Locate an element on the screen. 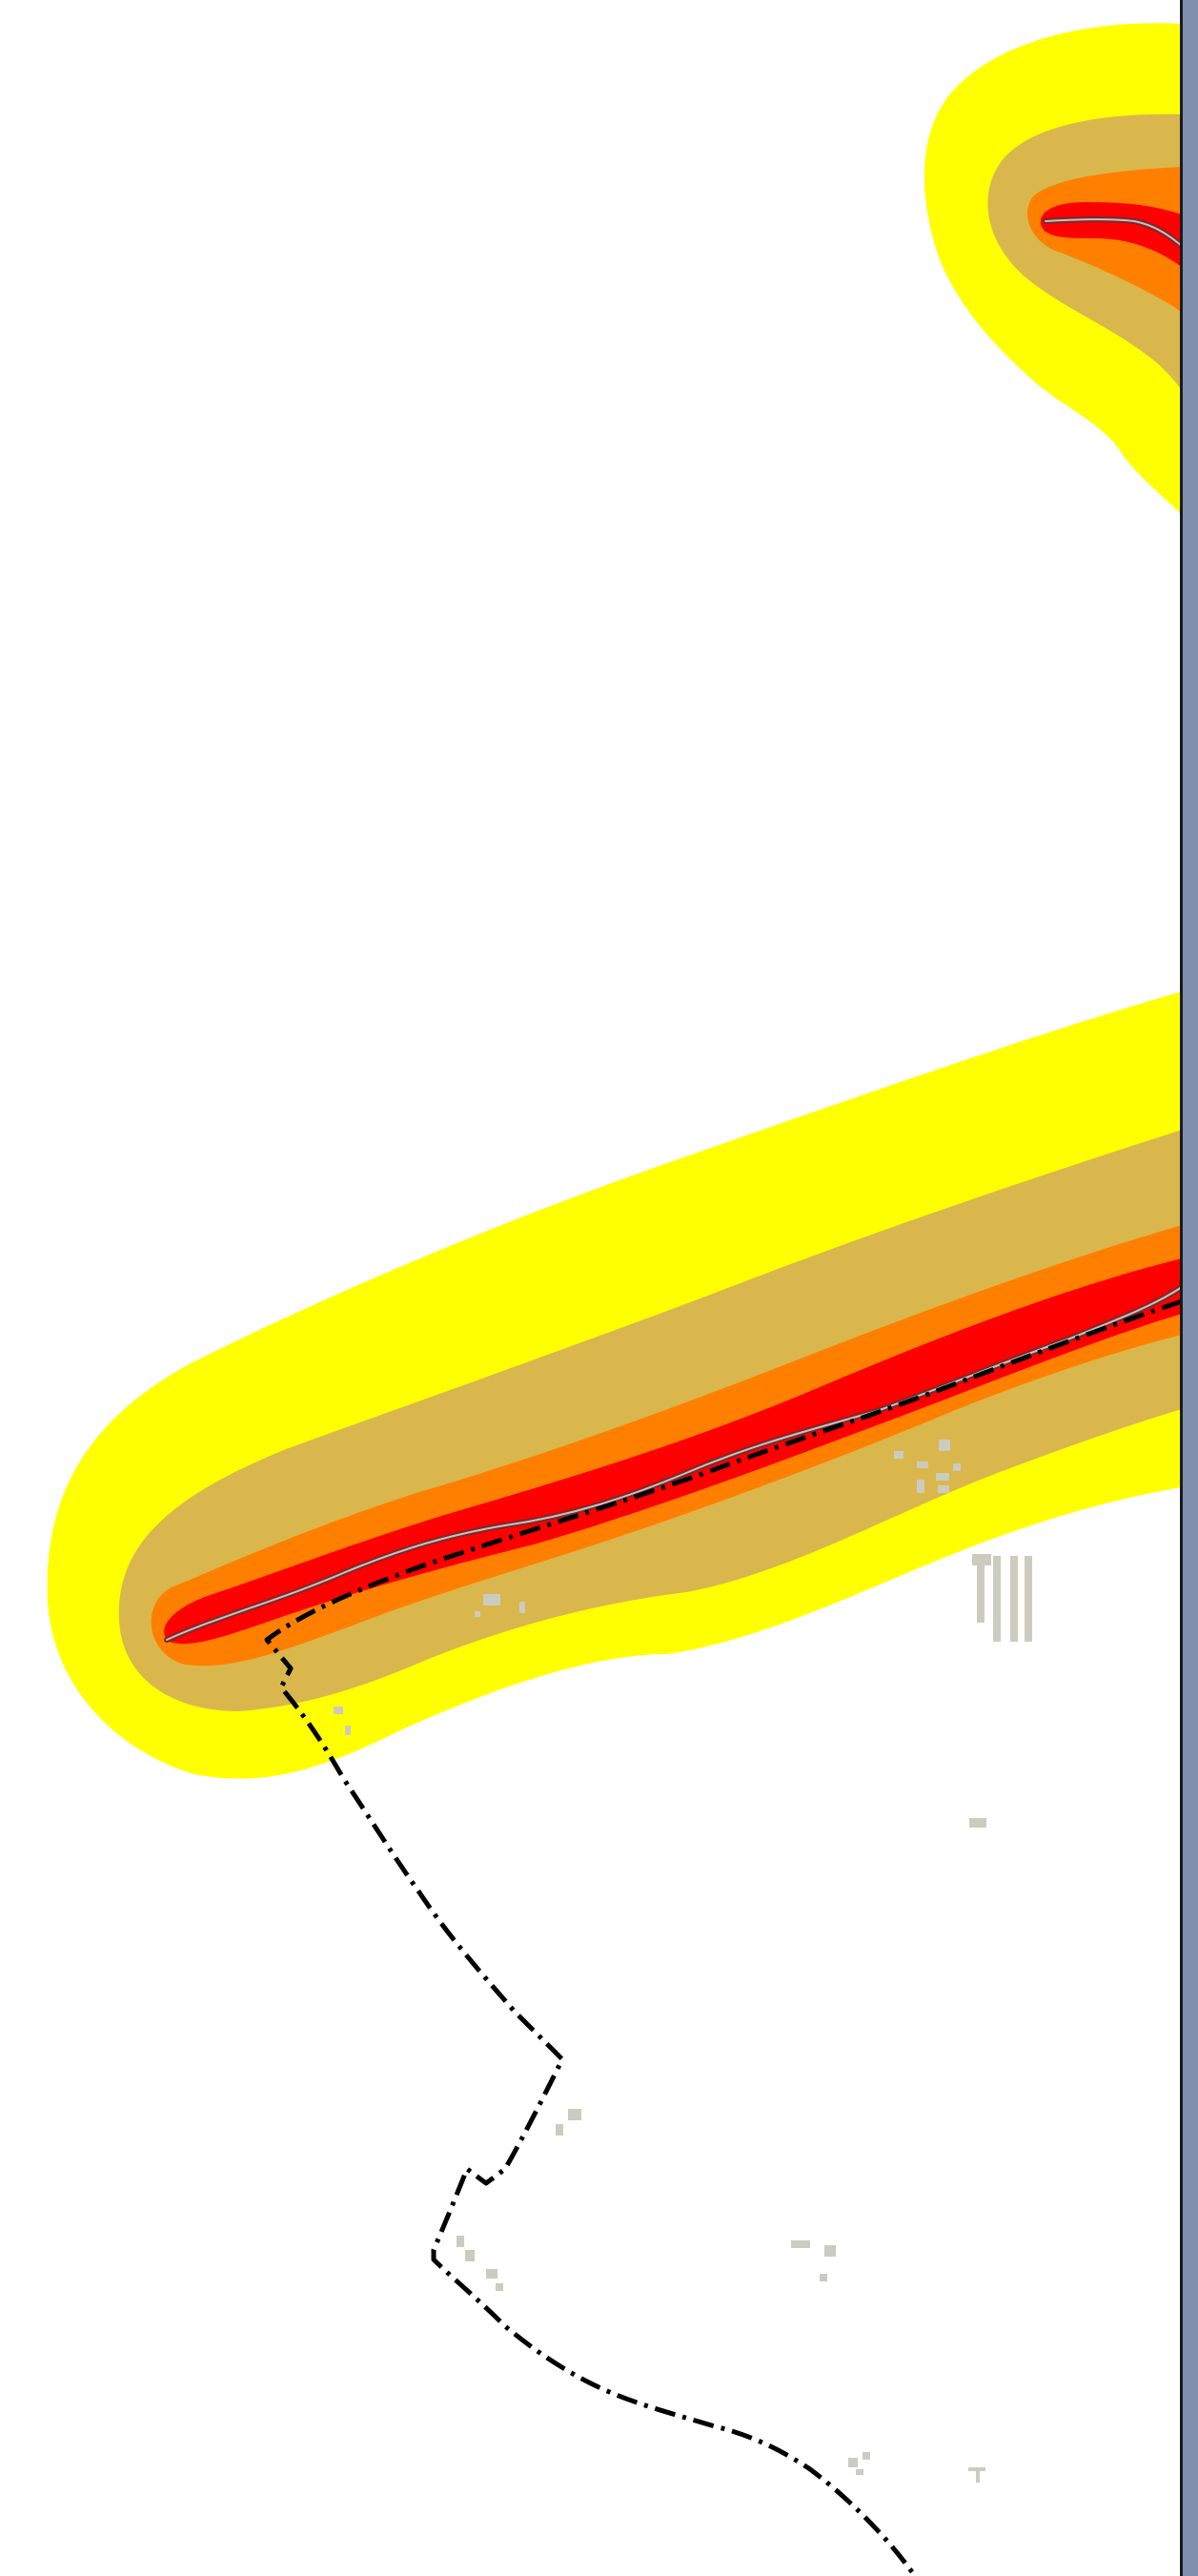 The height and width of the screenshot is (2576, 1198). top-road-fill is located at coordinates (1114, 233).